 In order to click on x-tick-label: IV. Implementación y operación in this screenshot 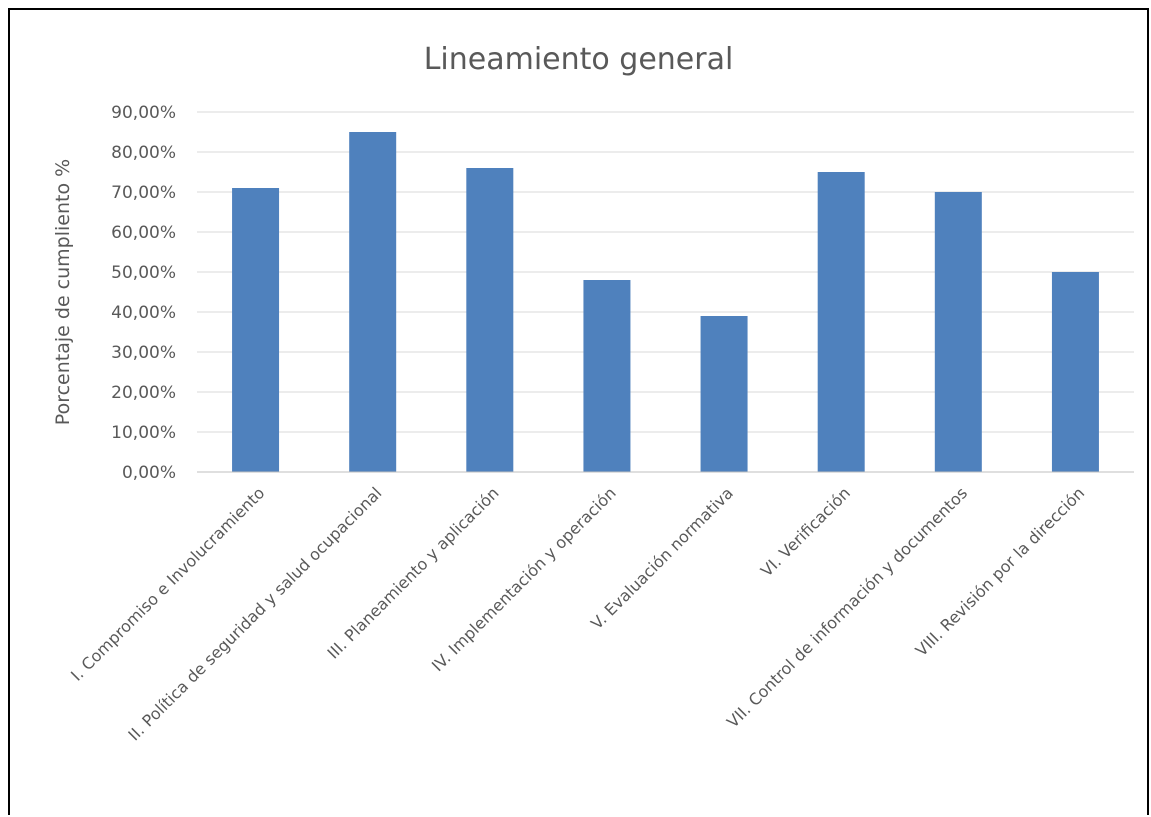, I will do `click(524, 579)`.